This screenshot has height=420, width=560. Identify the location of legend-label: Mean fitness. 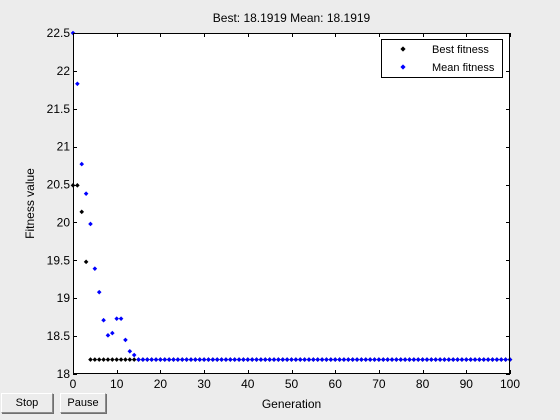
(463, 68).